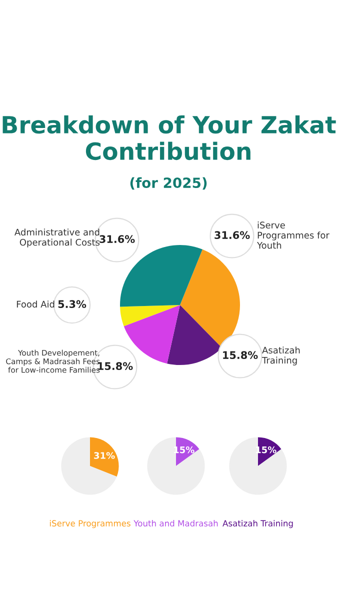 Image resolution: width=337 pixels, height=600 pixels. Describe the element at coordinates (90, 524) in the screenshot. I see `text: iServe Programmes` at that location.